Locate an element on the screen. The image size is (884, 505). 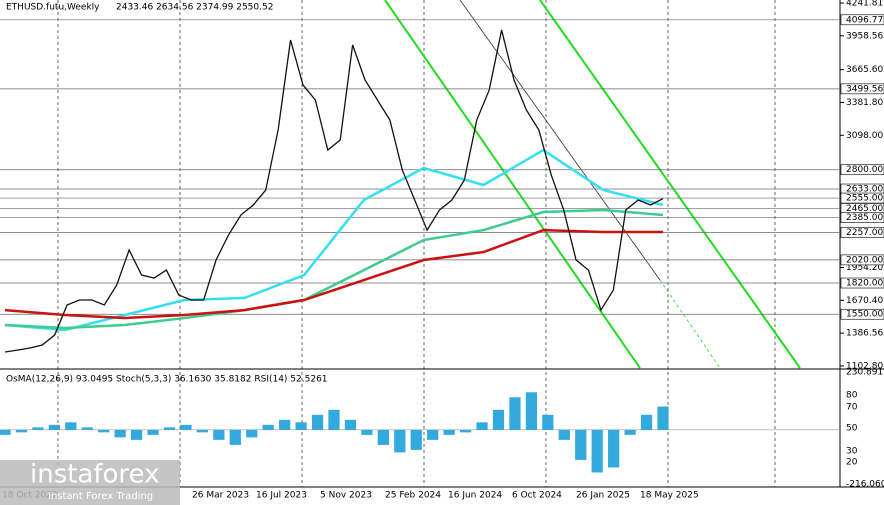
level-label: 2385.00 is located at coordinates (864, 218).